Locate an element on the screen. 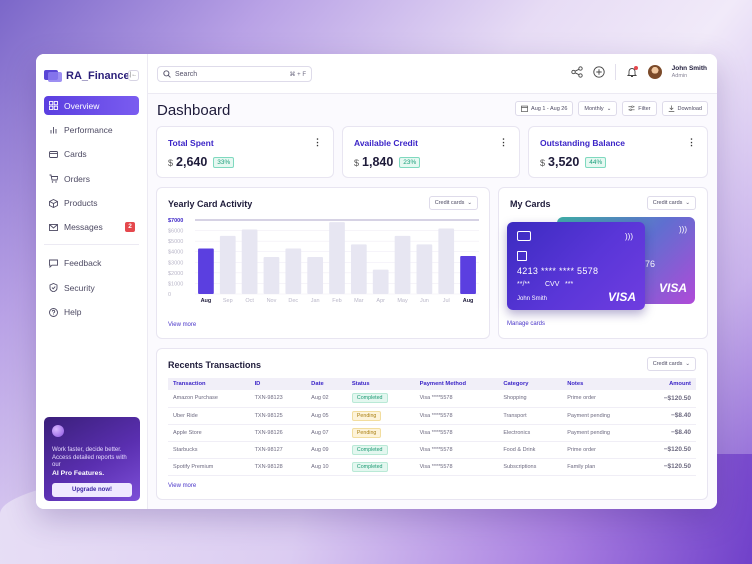 The width and height of the screenshot is (752, 564). date-range-picker: Aug 1 - Aug 26 is located at coordinates (544, 108).